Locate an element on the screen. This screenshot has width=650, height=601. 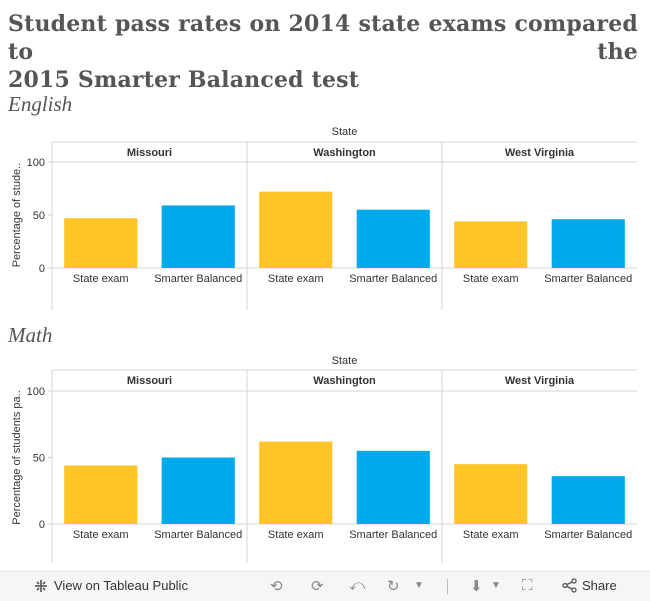
undo-icon: ⟲ is located at coordinates (276, 586).